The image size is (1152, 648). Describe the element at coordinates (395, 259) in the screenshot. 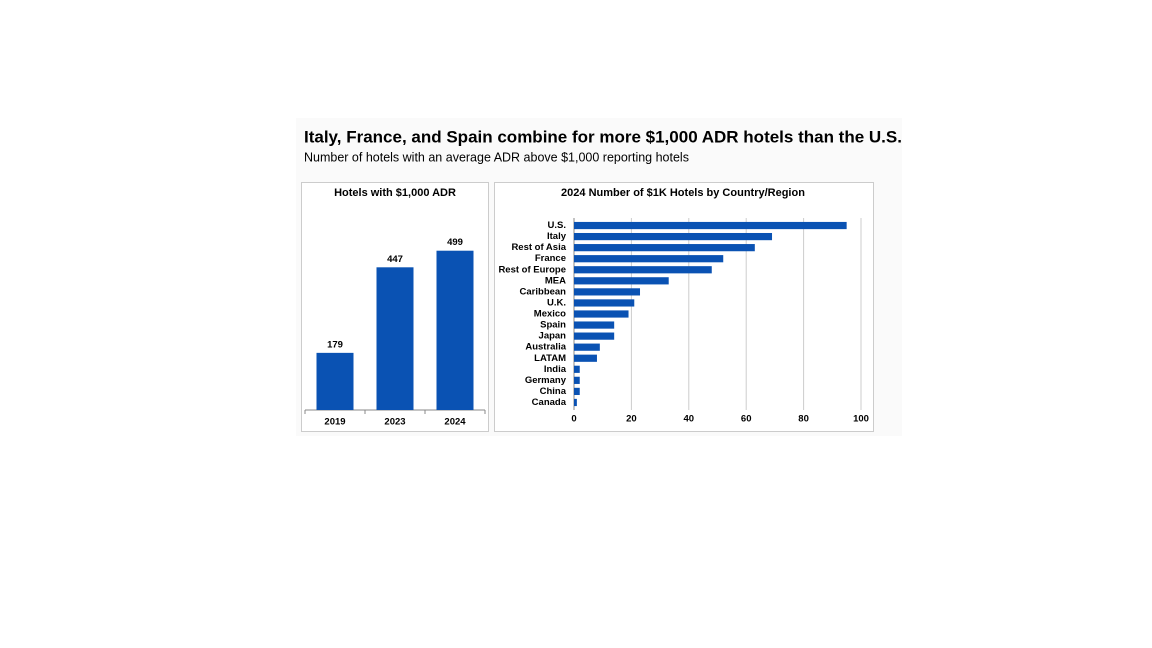

I see `data-label: 447` at that location.